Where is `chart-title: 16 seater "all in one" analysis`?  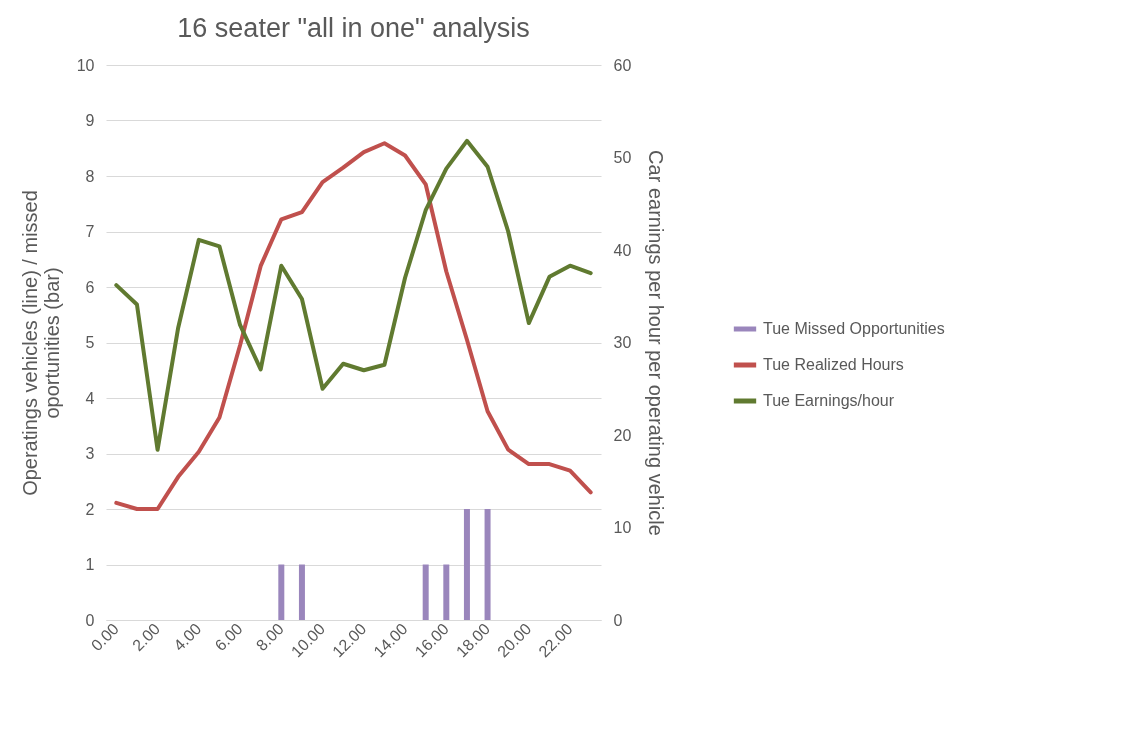 chart-title: 16 seater "all in one" analysis is located at coordinates (353, 28).